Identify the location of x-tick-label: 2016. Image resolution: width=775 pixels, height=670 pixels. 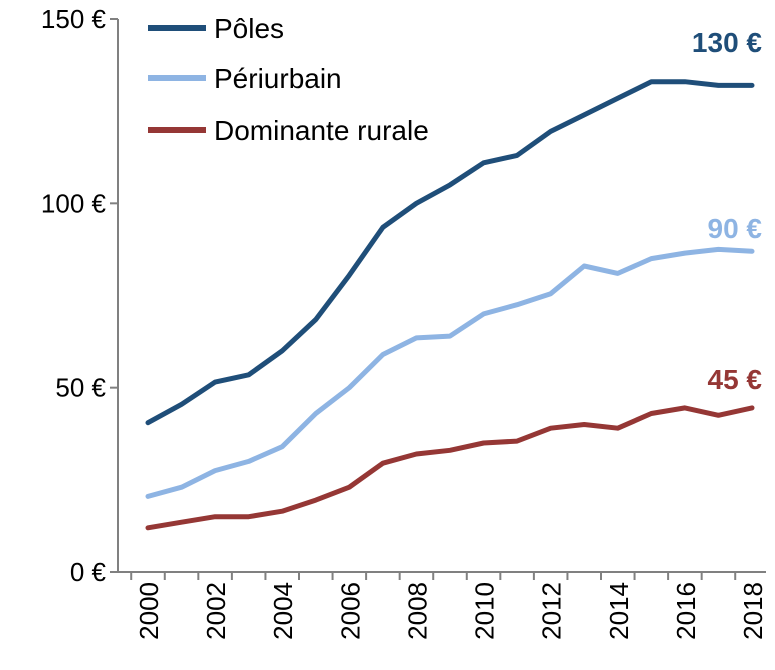
(686, 611).